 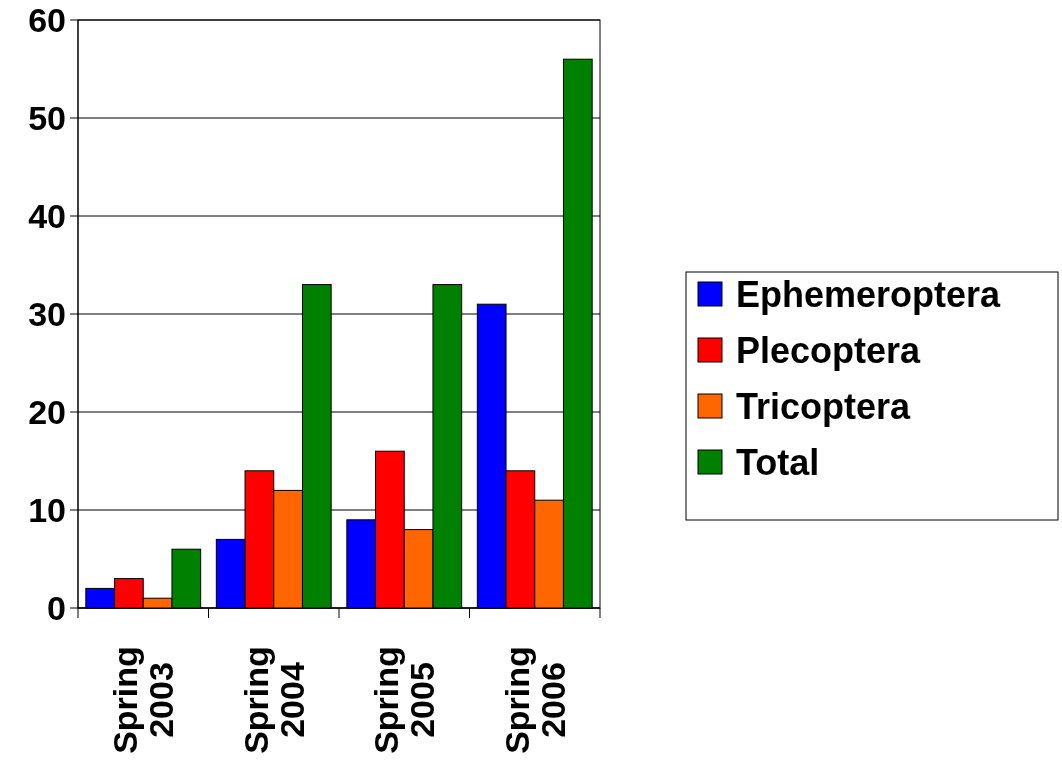 I want to click on x-tick-label: Spring 2006, so click(x=534, y=700).